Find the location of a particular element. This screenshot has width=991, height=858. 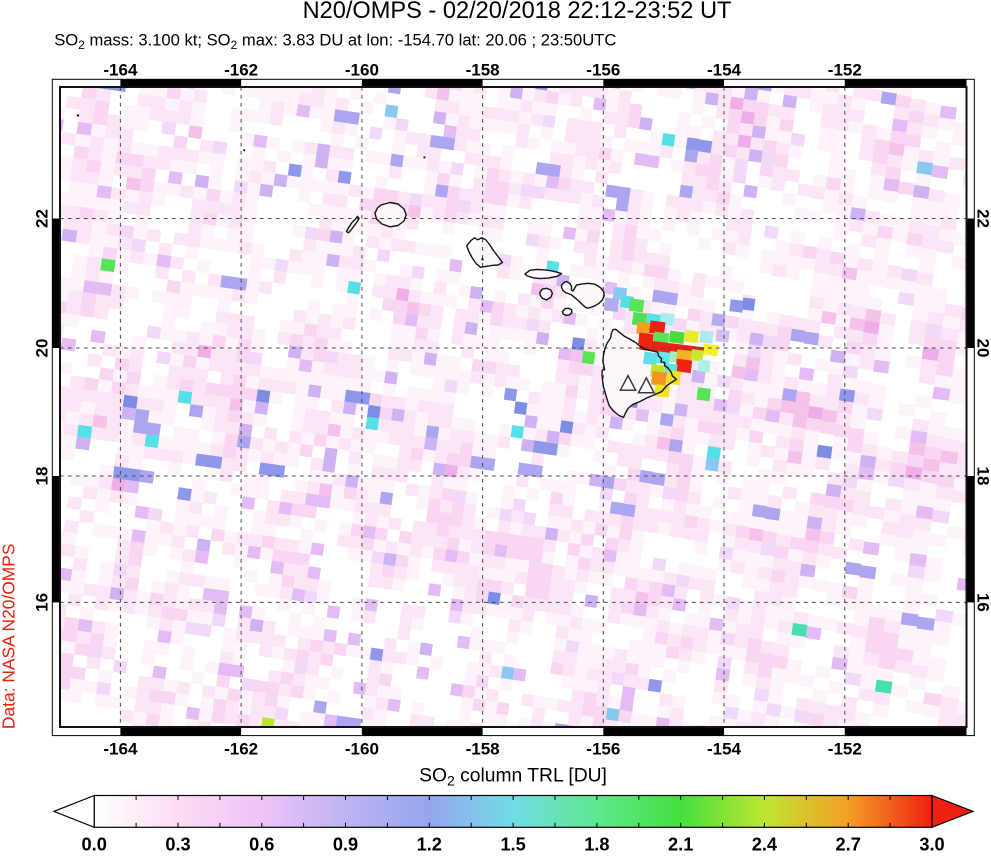

svg-text: 2.7 is located at coordinates (848, 844).